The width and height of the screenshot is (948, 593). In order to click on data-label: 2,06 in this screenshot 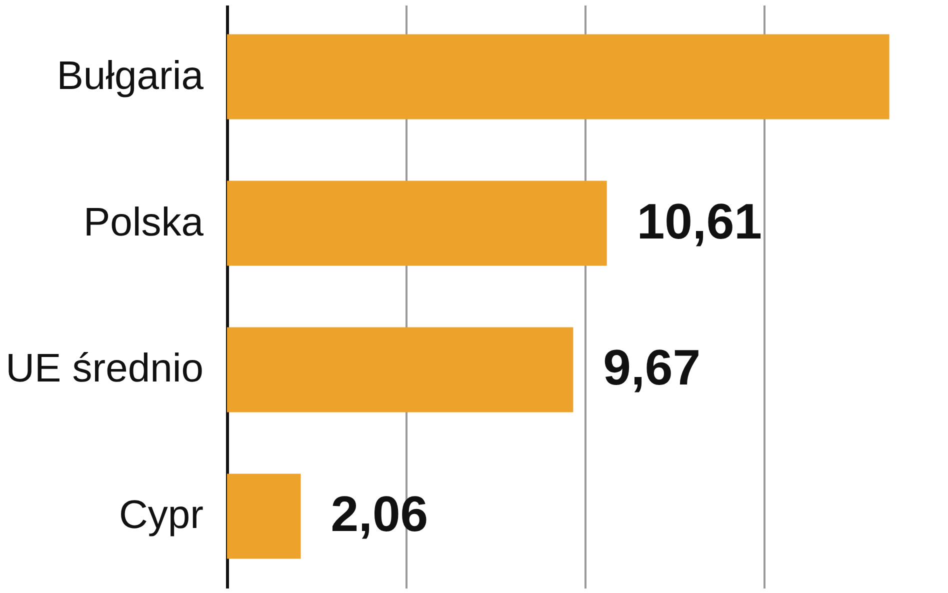, I will do `click(379, 514)`.